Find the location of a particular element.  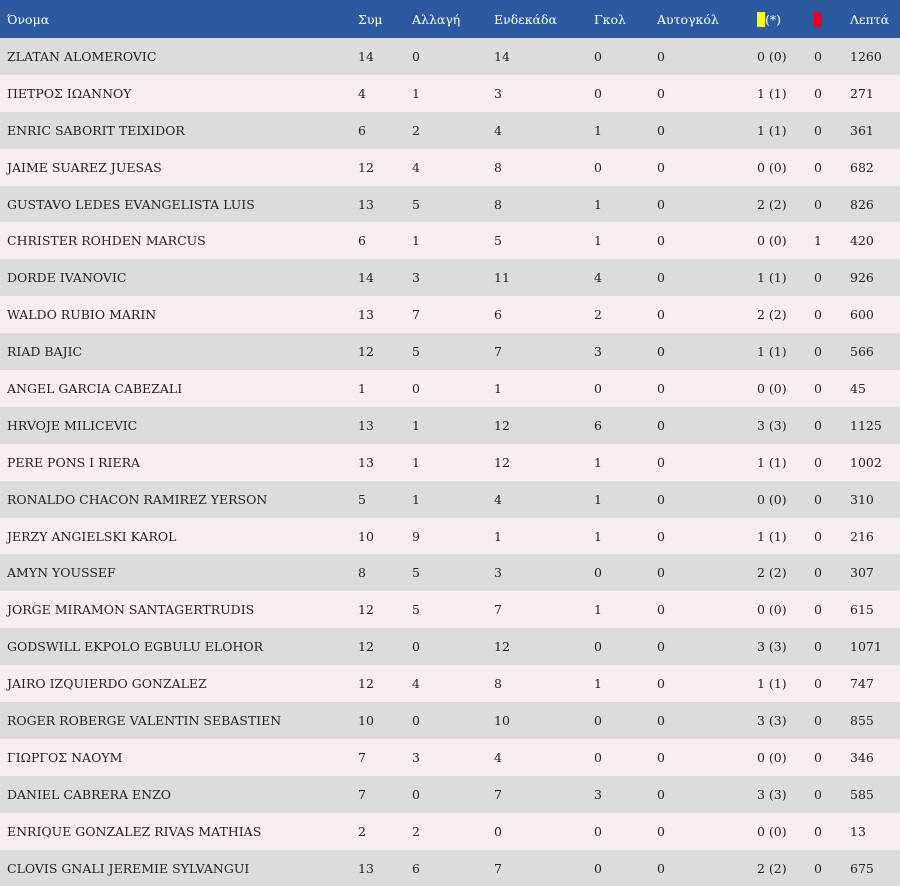

player-name-cell: CHRISTER ROHDEN MARCUS is located at coordinates (106, 241).